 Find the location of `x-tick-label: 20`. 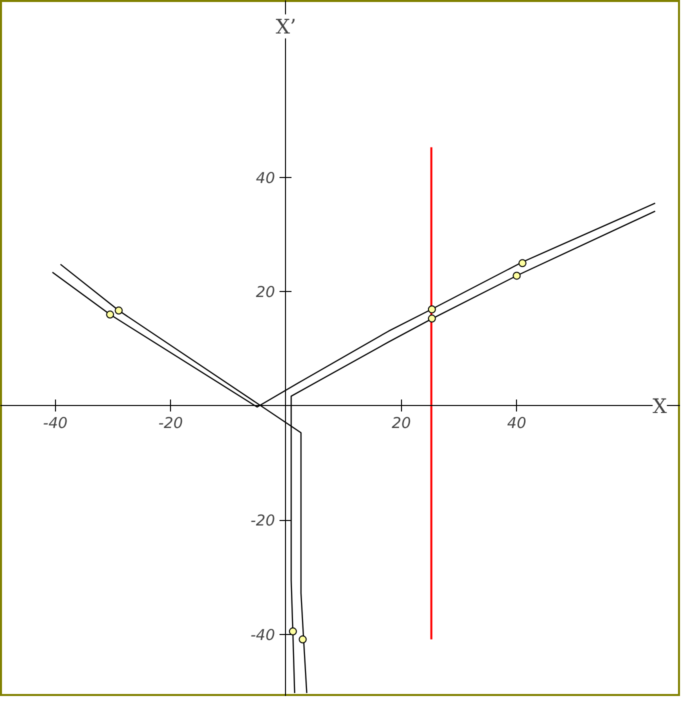

x-tick-label: 20 is located at coordinates (401, 423).